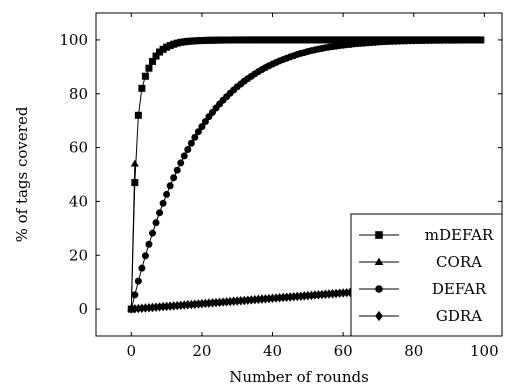 Image resolution: width=514 pixels, height=390 pixels. Describe the element at coordinates (459, 235) in the screenshot. I see `legend-label-mdefar: mDEFAR` at that location.